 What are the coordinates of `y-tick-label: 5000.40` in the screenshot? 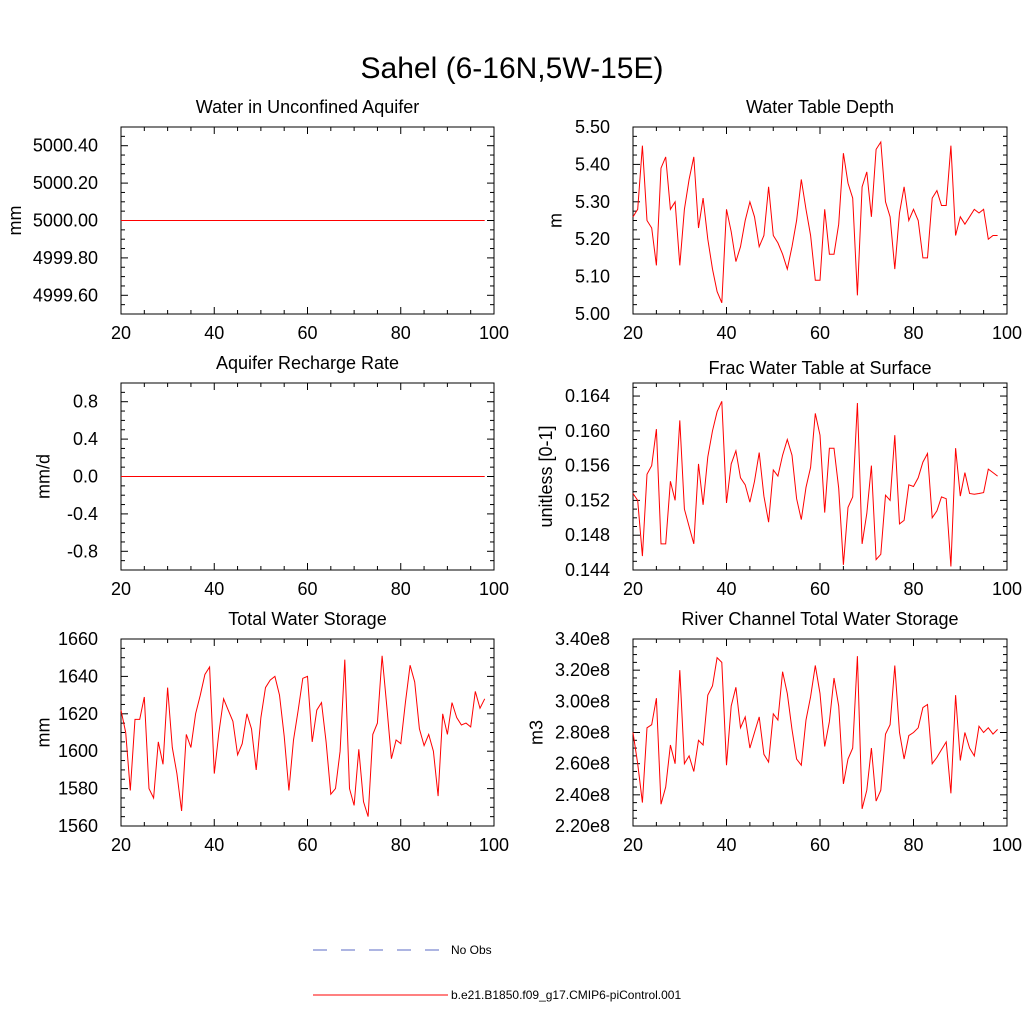 It's located at (65, 146).